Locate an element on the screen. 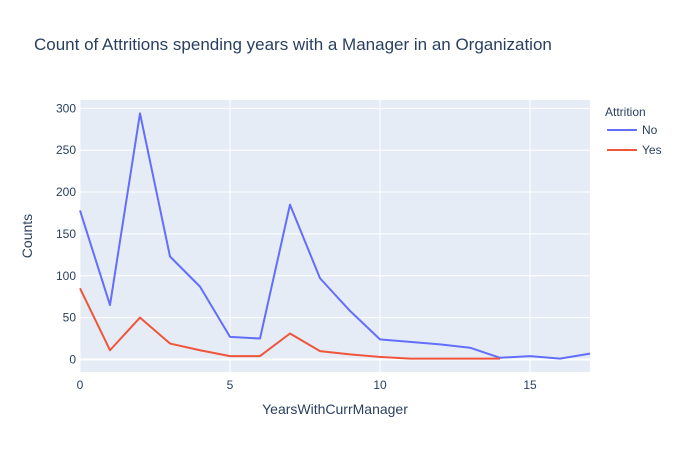 The width and height of the screenshot is (680, 453). y-tick-label: 250 is located at coordinates (66, 150).